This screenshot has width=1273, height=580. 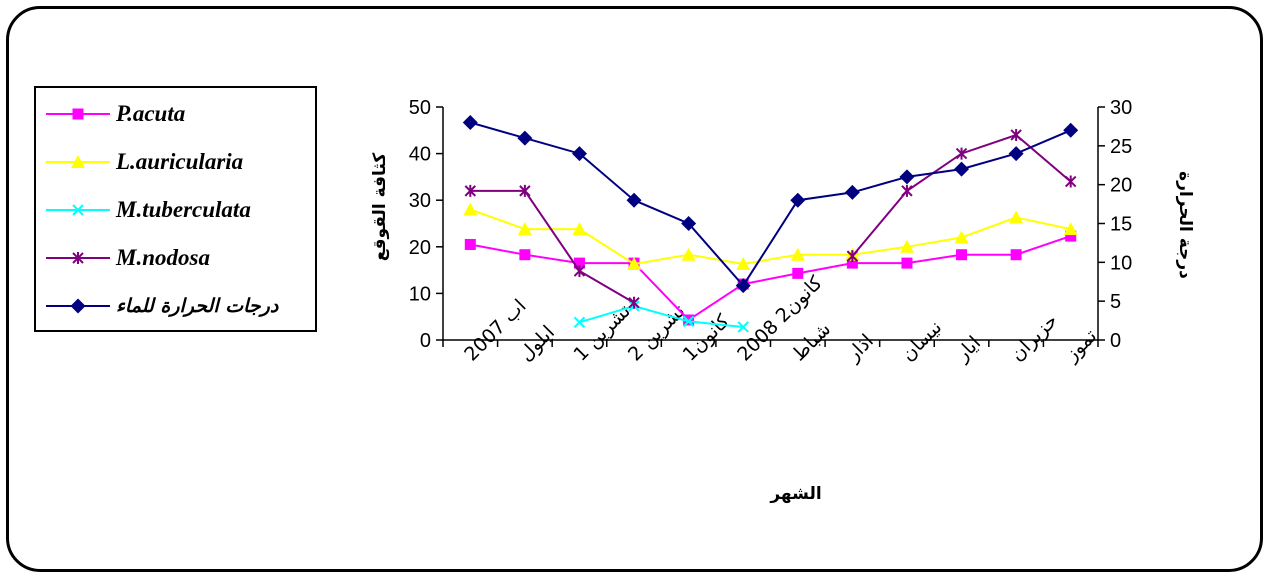 What do you see at coordinates (163, 257) in the screenshot?
I see `legend-label: M.nodosa` at bounding box center [163, 257].